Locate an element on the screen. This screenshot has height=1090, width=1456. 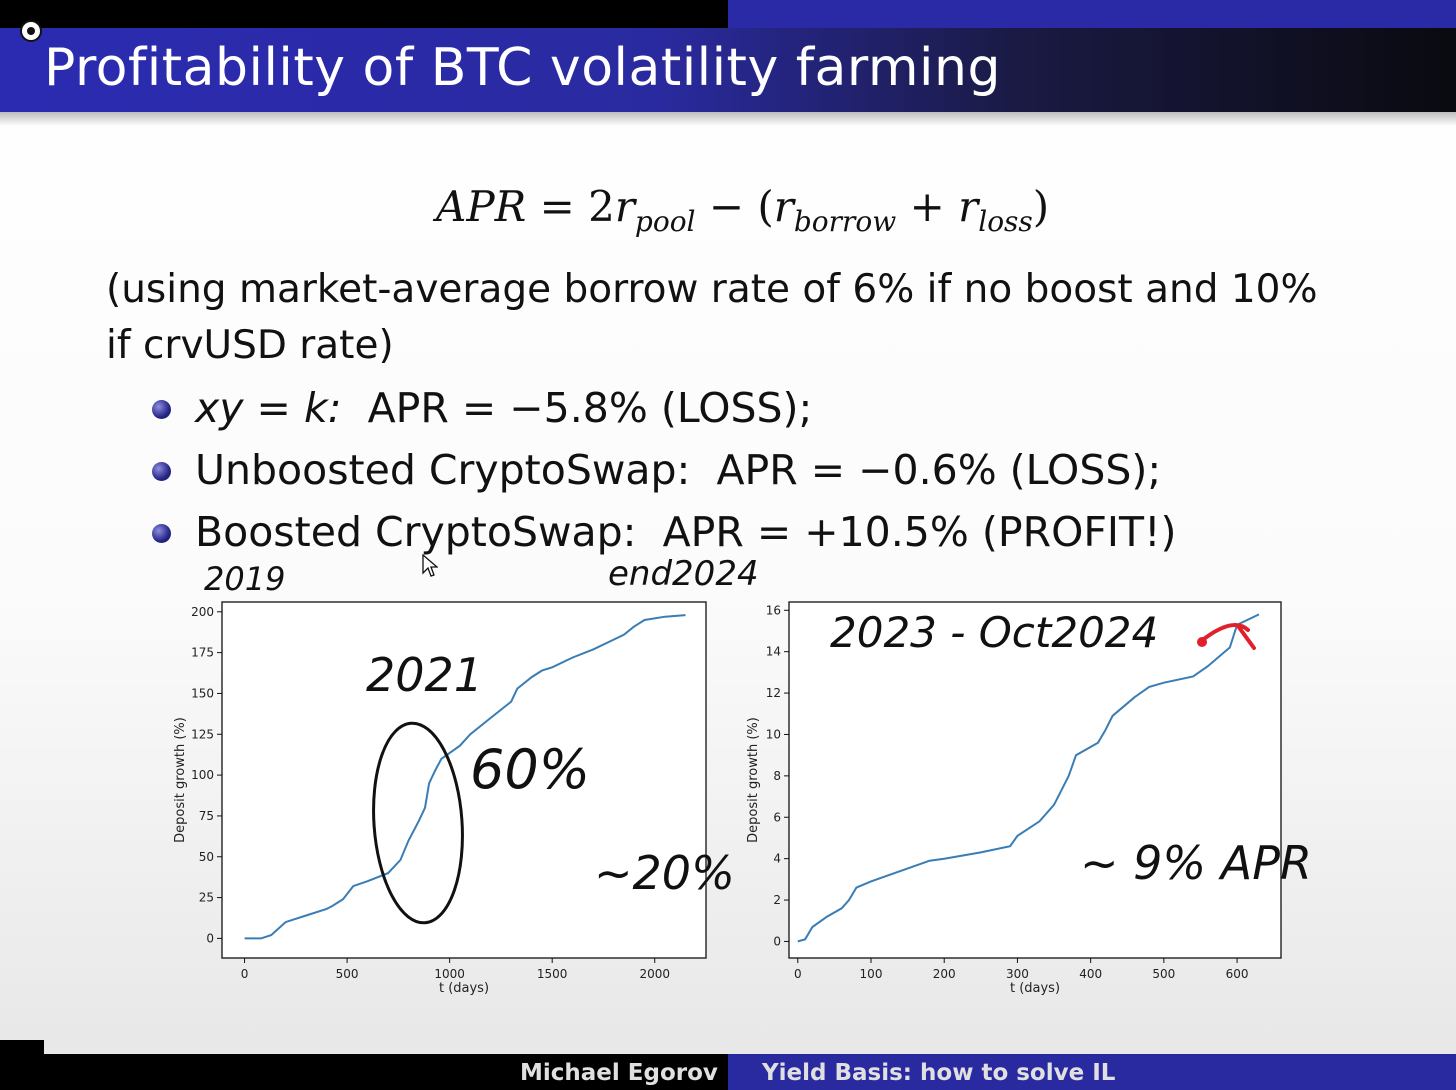
bullet-label: Unboosted CryptoSwap: is located at coordinates (443, 470).